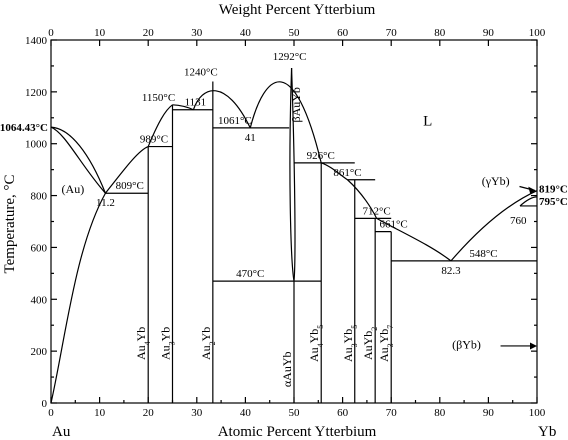  Describe the element at coordinates (51, 33) in the screenshot. I see `top-tick-label: 0` at that location.